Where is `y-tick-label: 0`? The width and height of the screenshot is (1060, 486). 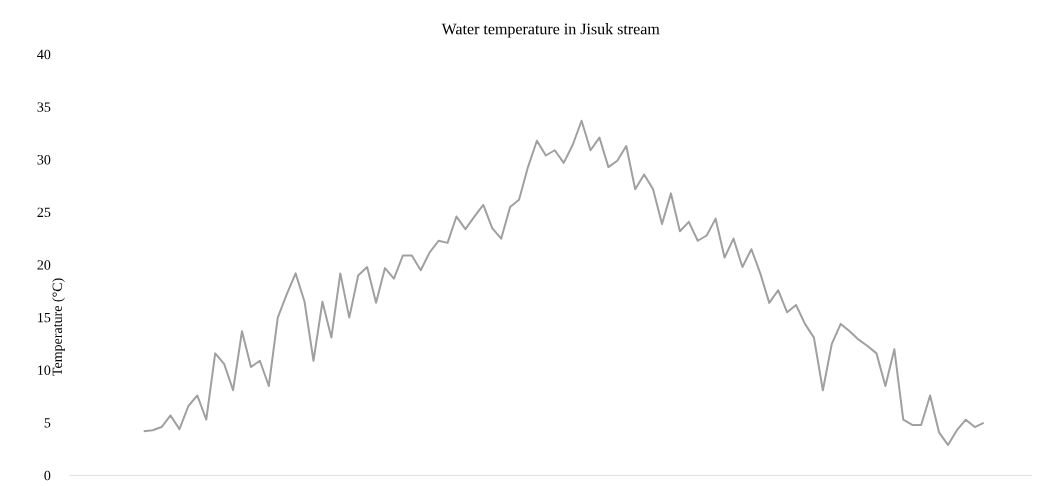
y-tick-label: 0 is located at coordinates (47, 475).